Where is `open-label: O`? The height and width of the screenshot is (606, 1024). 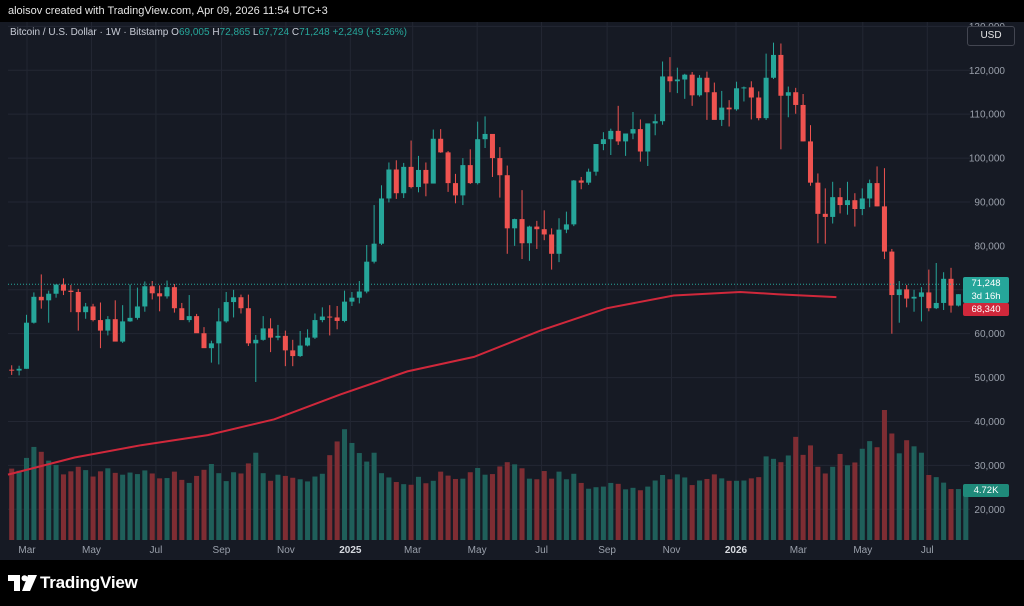 open-label: O is located at coordinates (175, 32).